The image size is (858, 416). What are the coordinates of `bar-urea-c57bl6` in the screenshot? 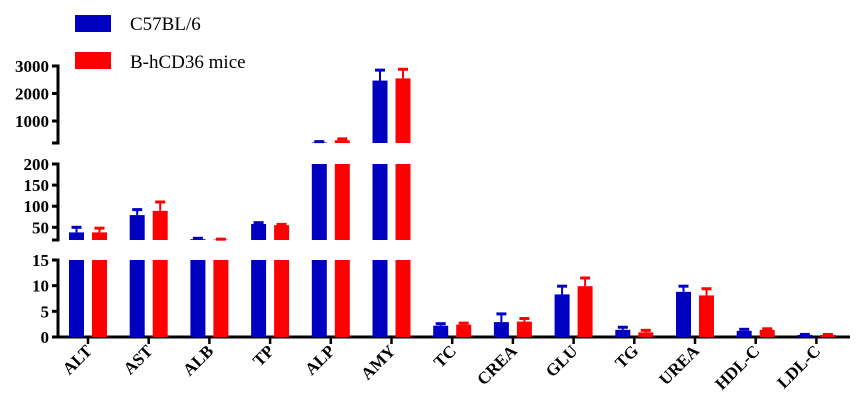 It's located at (683, 314).